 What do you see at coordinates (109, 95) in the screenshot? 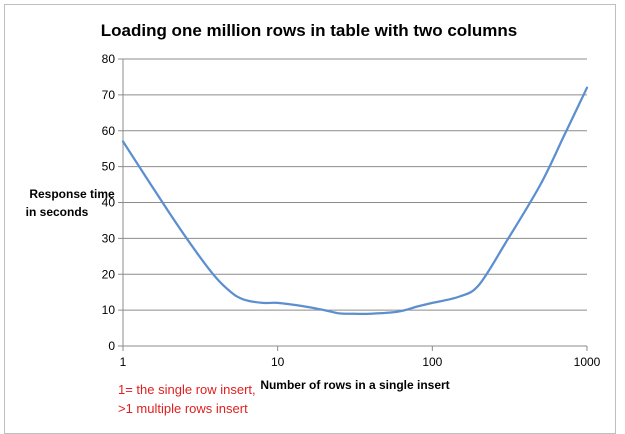
I see `y-tick-label-70: 70` at bounding box center [109, 95].